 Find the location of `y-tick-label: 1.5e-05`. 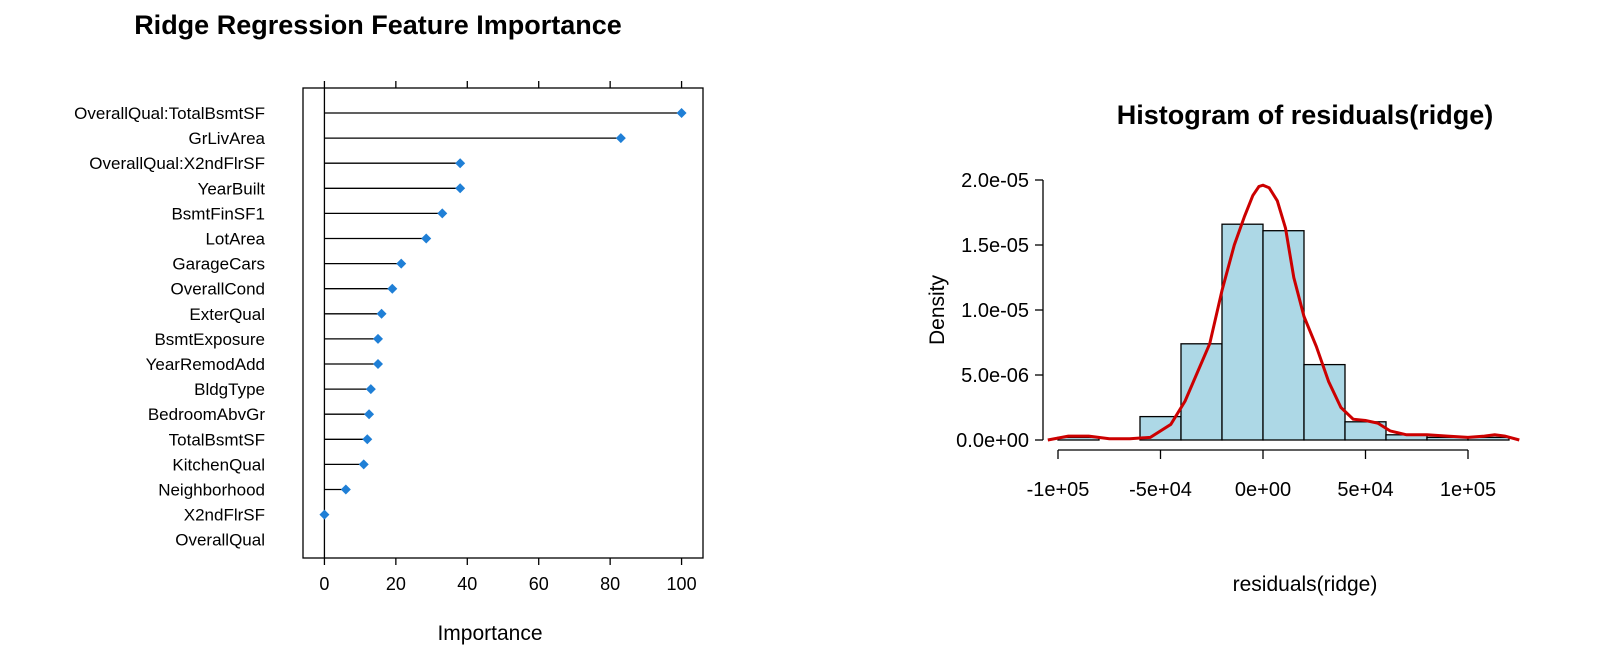

y-tick-label: 1.5e-05 is located at coordinates (995, 246).